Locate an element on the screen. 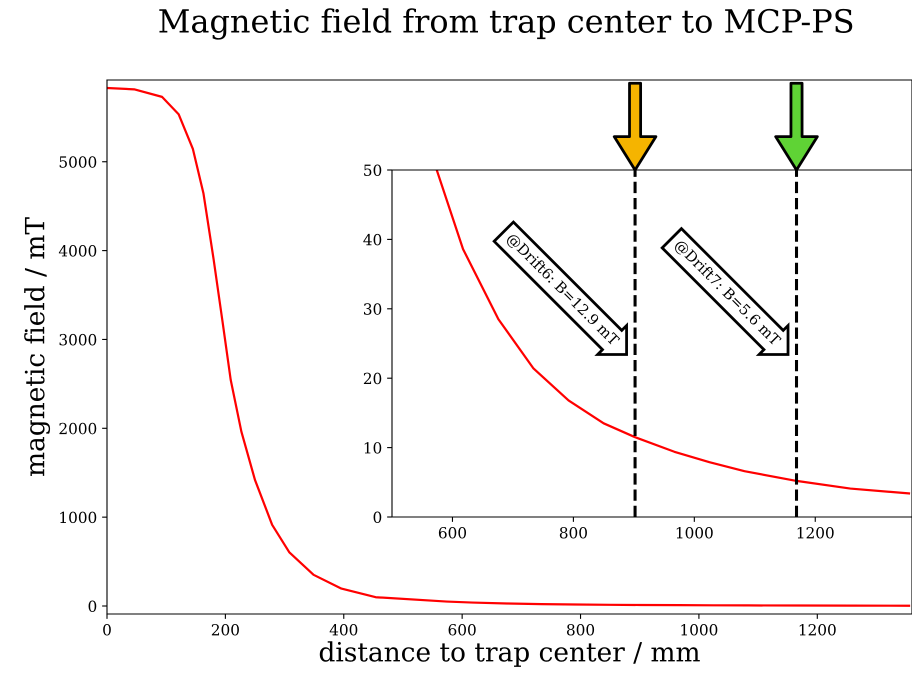  y-tick-label: 40 is located at coordinates (372, 240).